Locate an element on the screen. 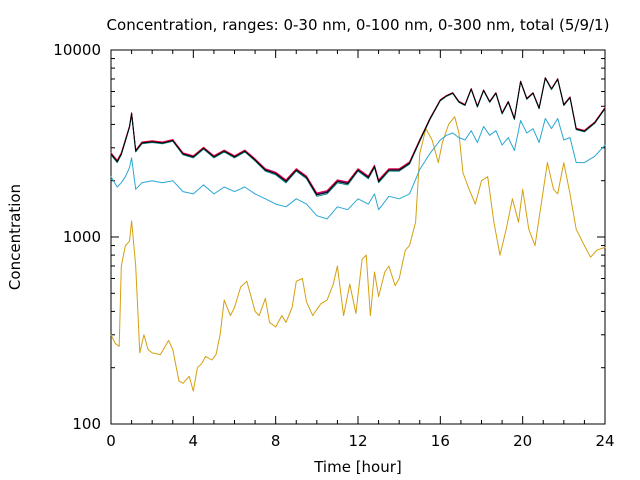  x-tick-label: 8 is located at coordinates (276, 441).